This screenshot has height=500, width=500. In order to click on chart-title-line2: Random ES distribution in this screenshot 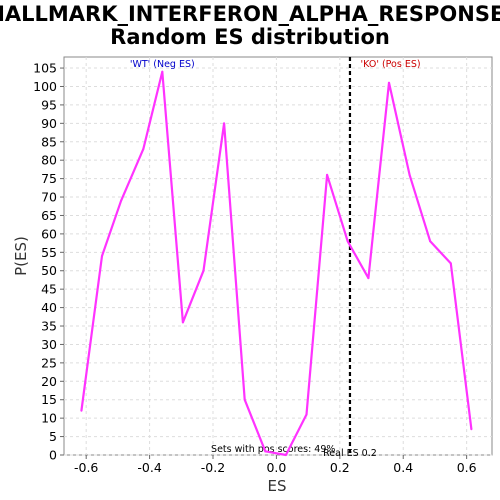, I will do `click(250, 37)`.